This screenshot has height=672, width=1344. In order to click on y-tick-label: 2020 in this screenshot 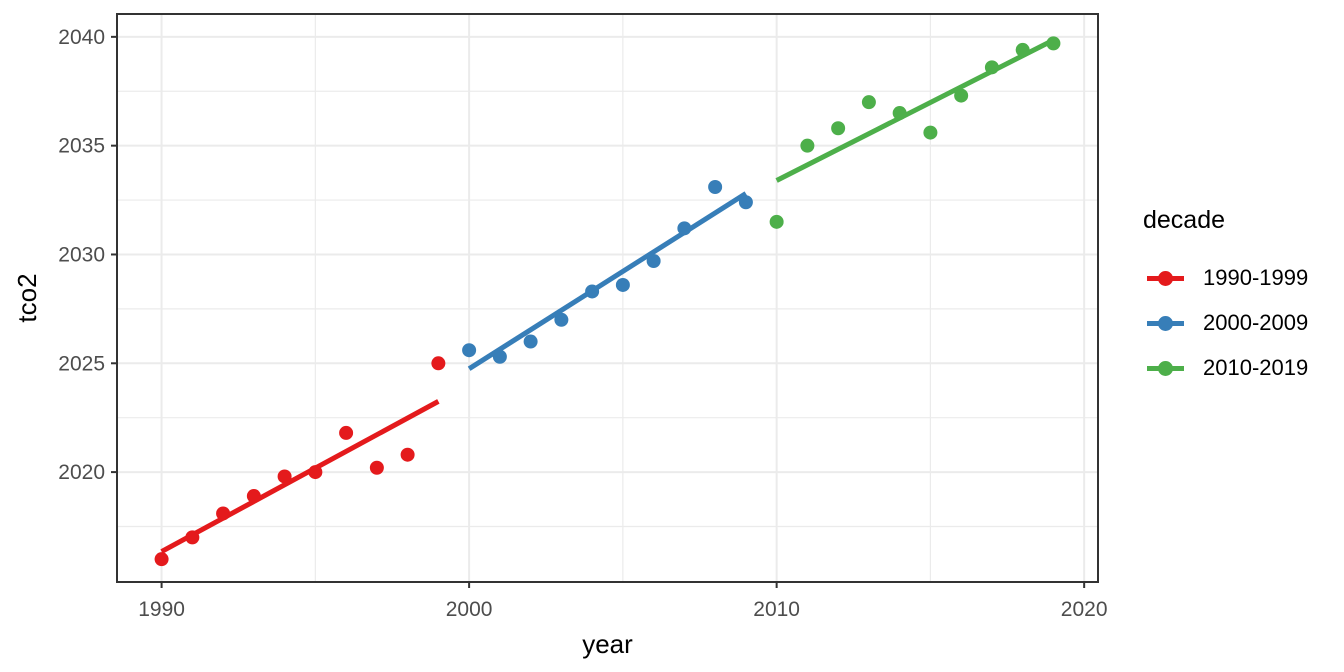, I will do `click(81, 472)`.